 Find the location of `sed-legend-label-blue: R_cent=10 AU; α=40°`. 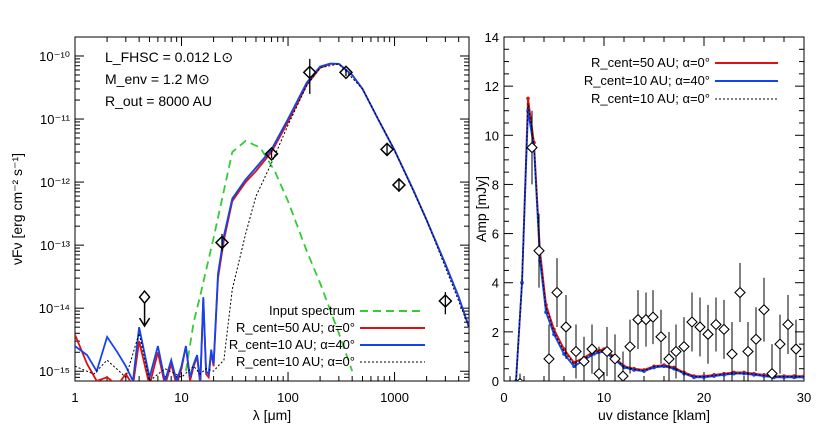

sed-legend-label-blue: R_cent=10 AU; α=40° is located at coordinates (292, 344).